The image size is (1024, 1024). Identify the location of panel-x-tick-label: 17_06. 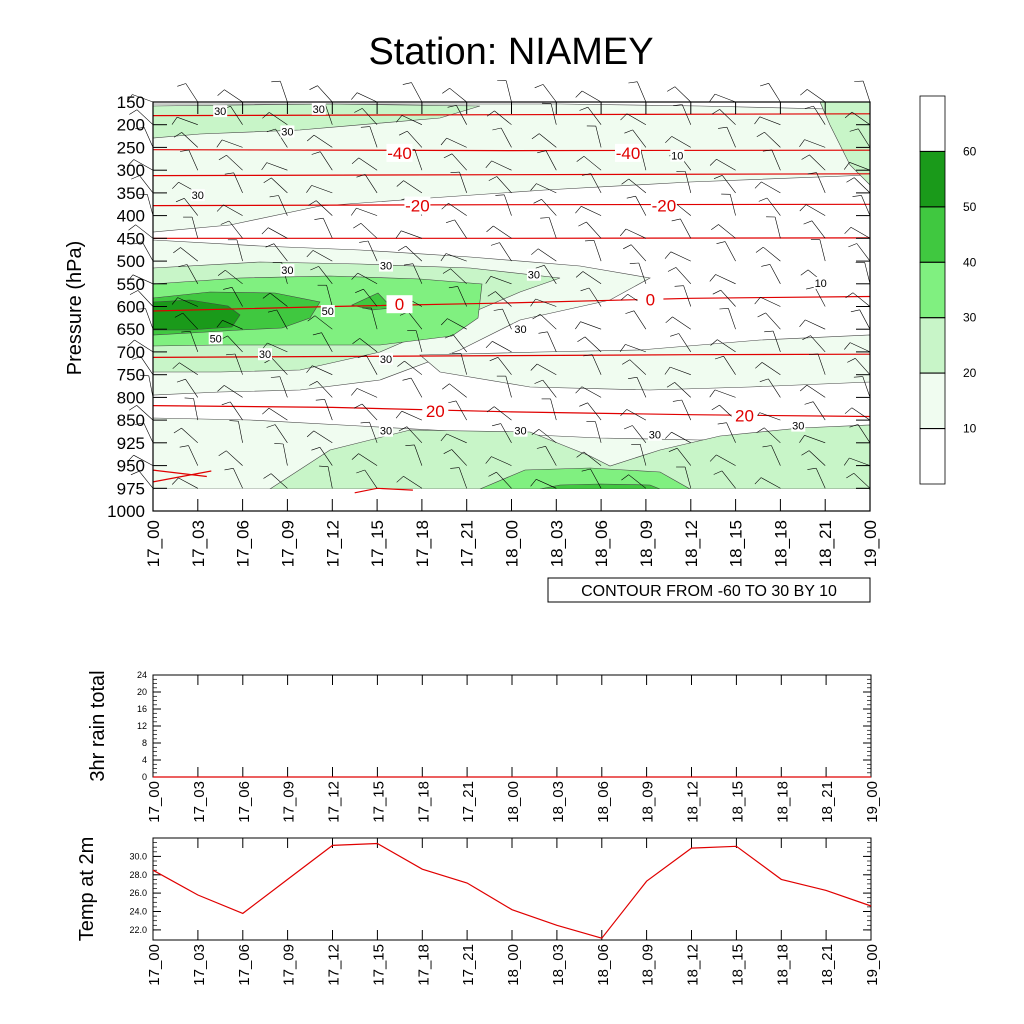
(244, 802).